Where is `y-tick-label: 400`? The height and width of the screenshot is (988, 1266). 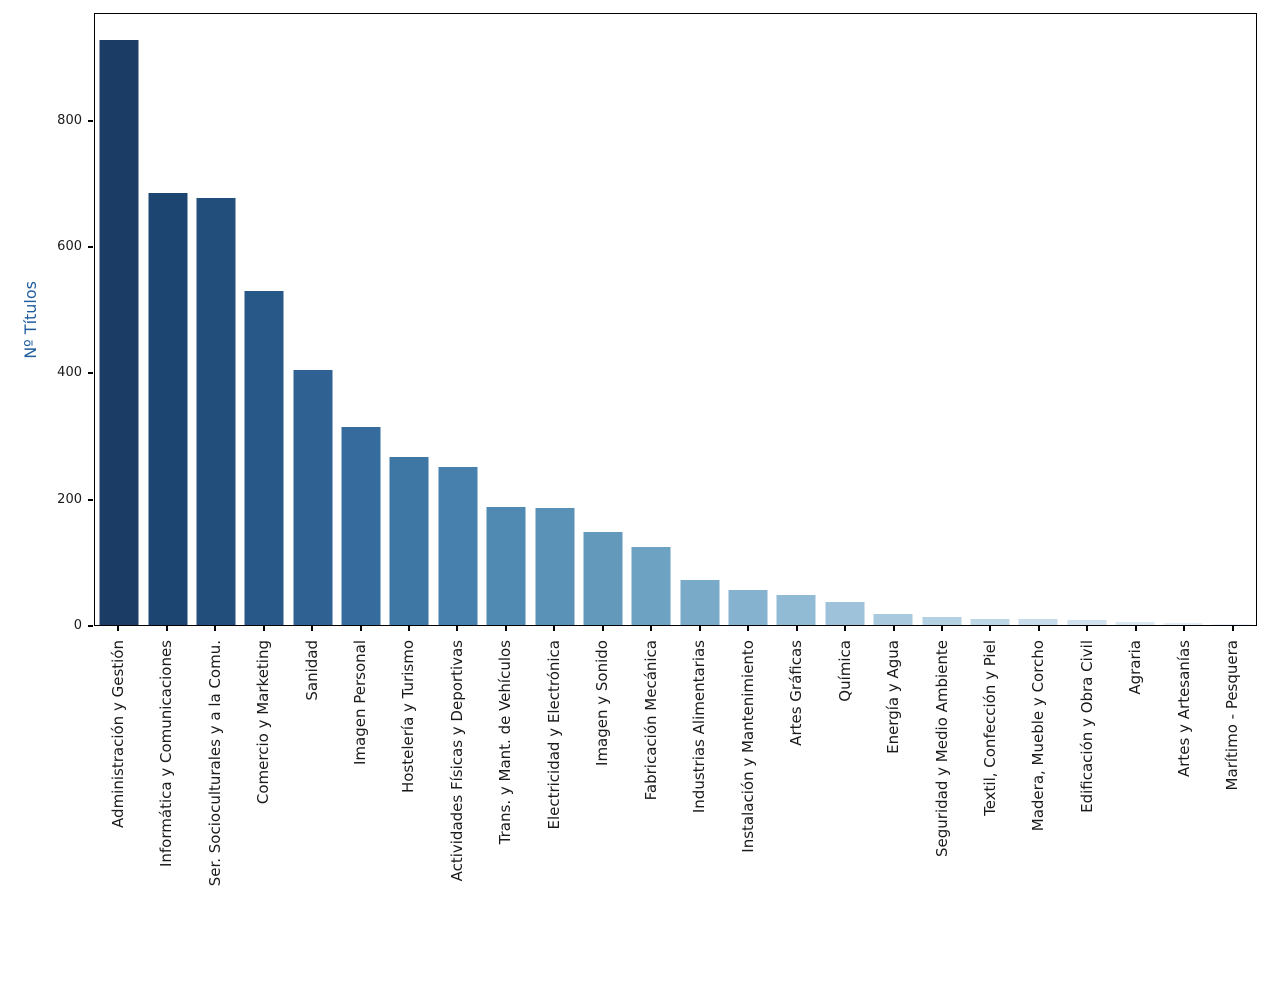 y-tick-label: 400 is located at coordinates (69, 373).